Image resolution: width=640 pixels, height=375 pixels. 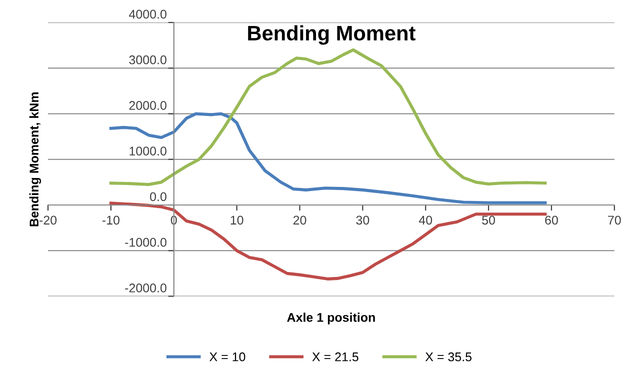 I want to click on chart-title: Bending Moment, so click(x=332, y=35).